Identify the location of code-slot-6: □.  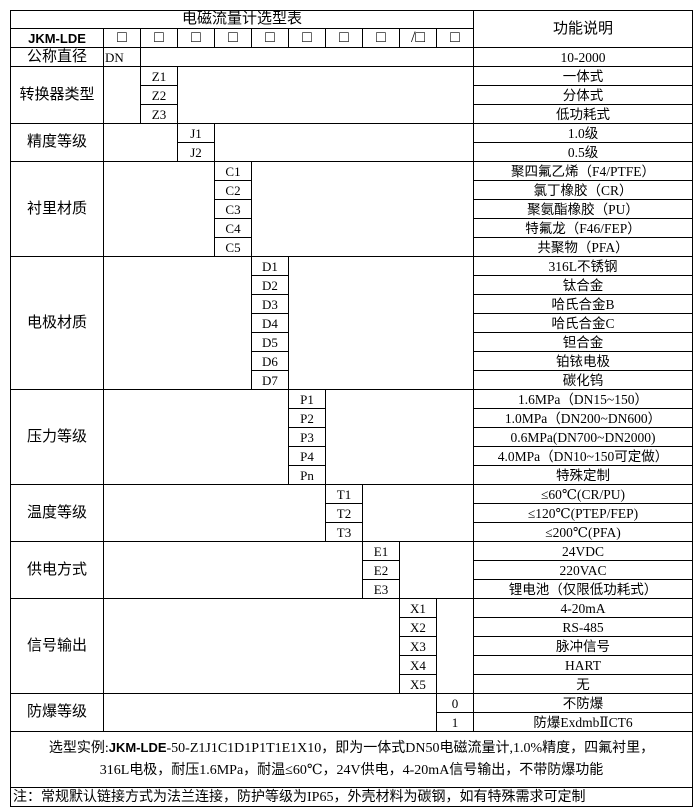
(344, 38).